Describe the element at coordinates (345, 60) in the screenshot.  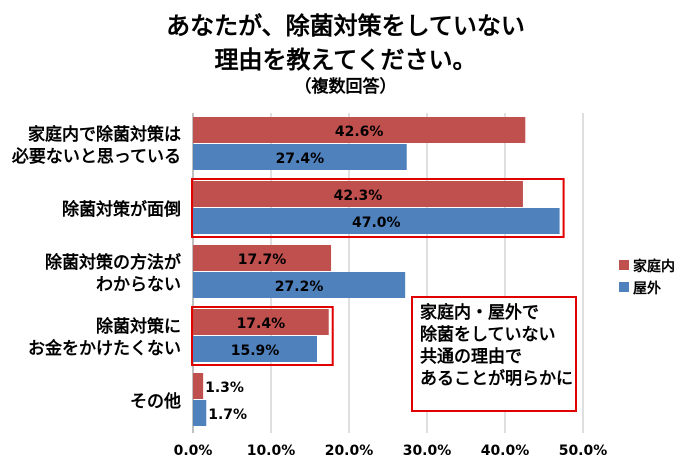
I see `chart-title-line2: 理由を教えてください。` at that location.